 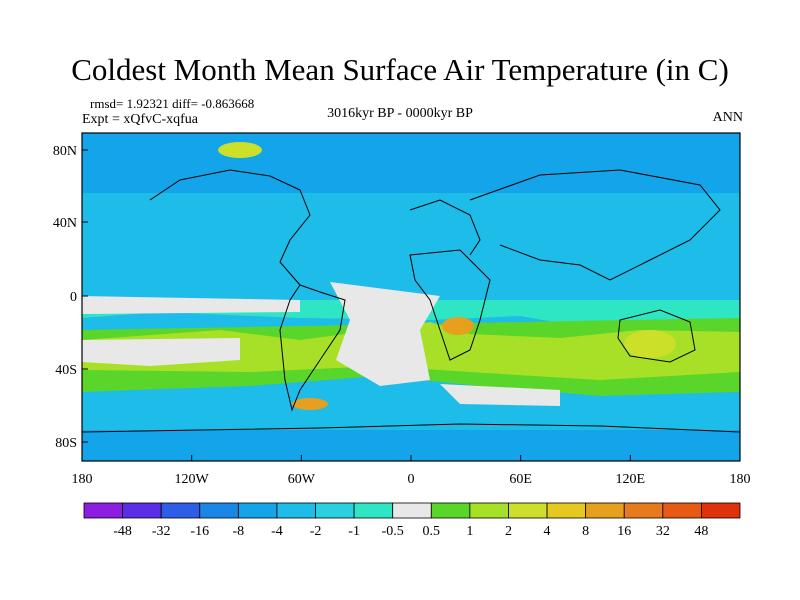 What do you see at coordinates (411, 479) in the screenshot?
I see `lon-tick-label: 0` at bounding box center [411, 479].